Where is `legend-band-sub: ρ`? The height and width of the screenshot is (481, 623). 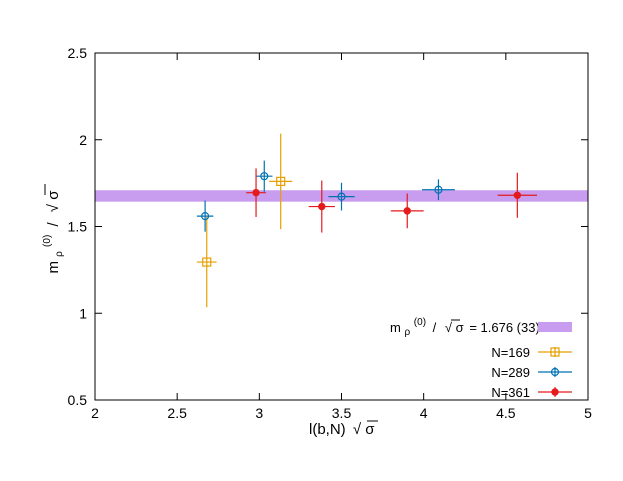
legend-band-sub: ρ is located at coordinates (407, 332).